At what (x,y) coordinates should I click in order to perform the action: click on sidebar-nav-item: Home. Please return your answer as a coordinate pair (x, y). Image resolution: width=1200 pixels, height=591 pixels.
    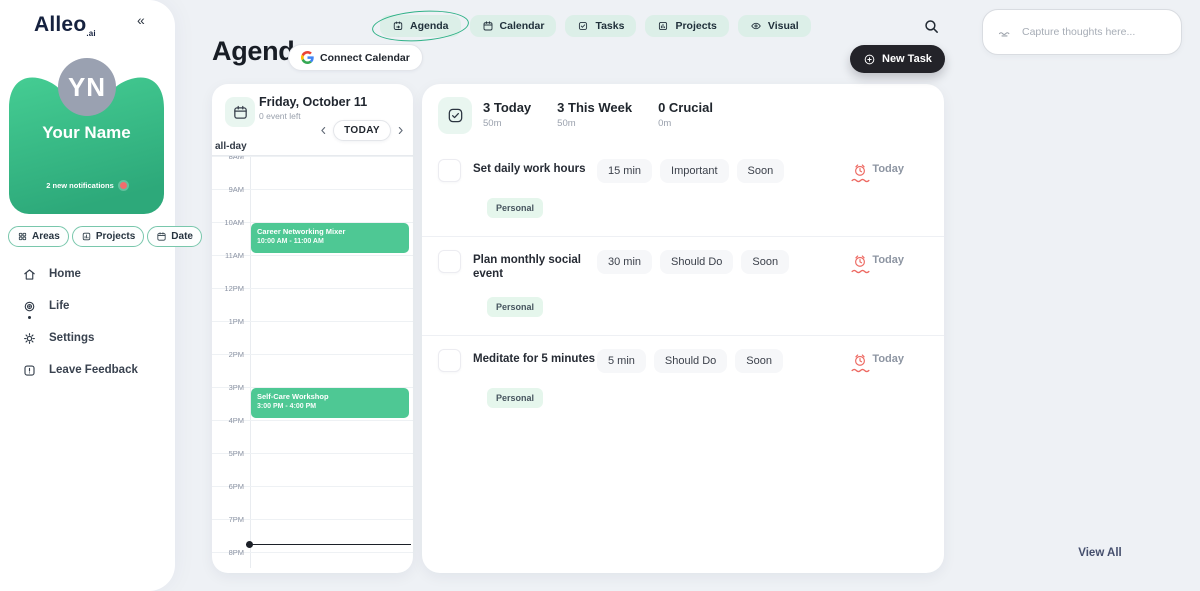
    Looking at the image, I should click on (87, 274).